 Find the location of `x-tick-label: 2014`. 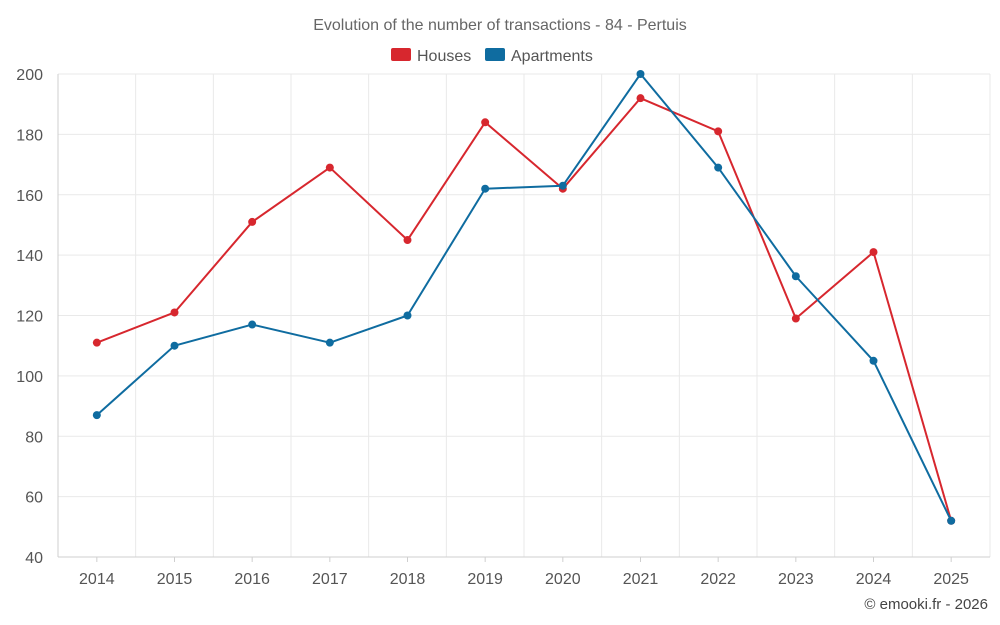

x-tick-label: 2014 is located at coordinates (97, 579).